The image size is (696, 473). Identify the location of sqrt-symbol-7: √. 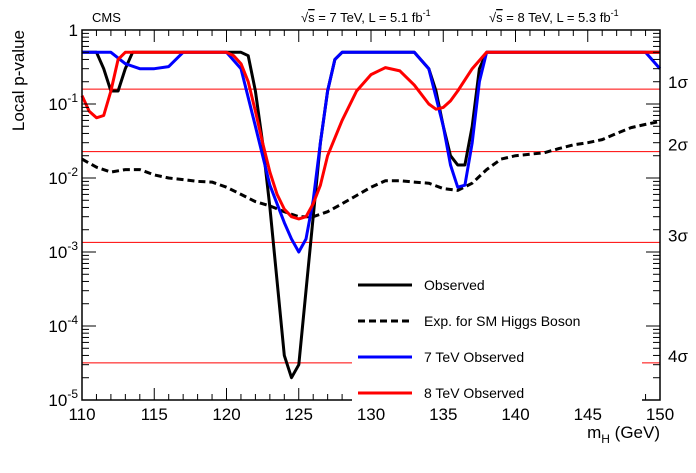
(305, 17).